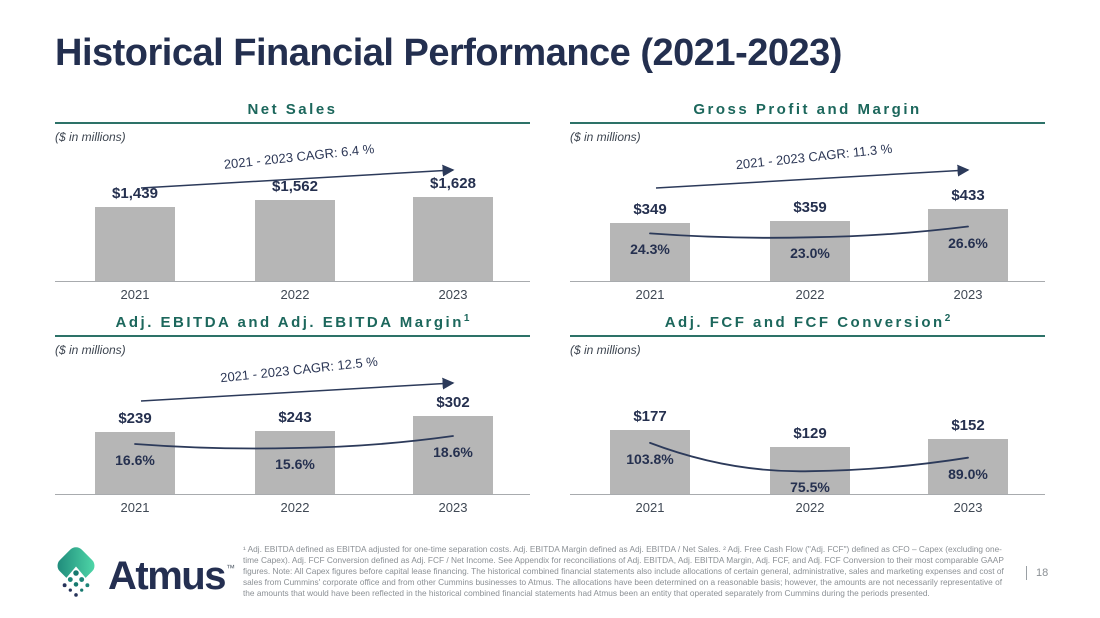  Describe the element at coordinates (810, 487) in the screenshot. I see `margin-percent-label: 75.5%` at that location.